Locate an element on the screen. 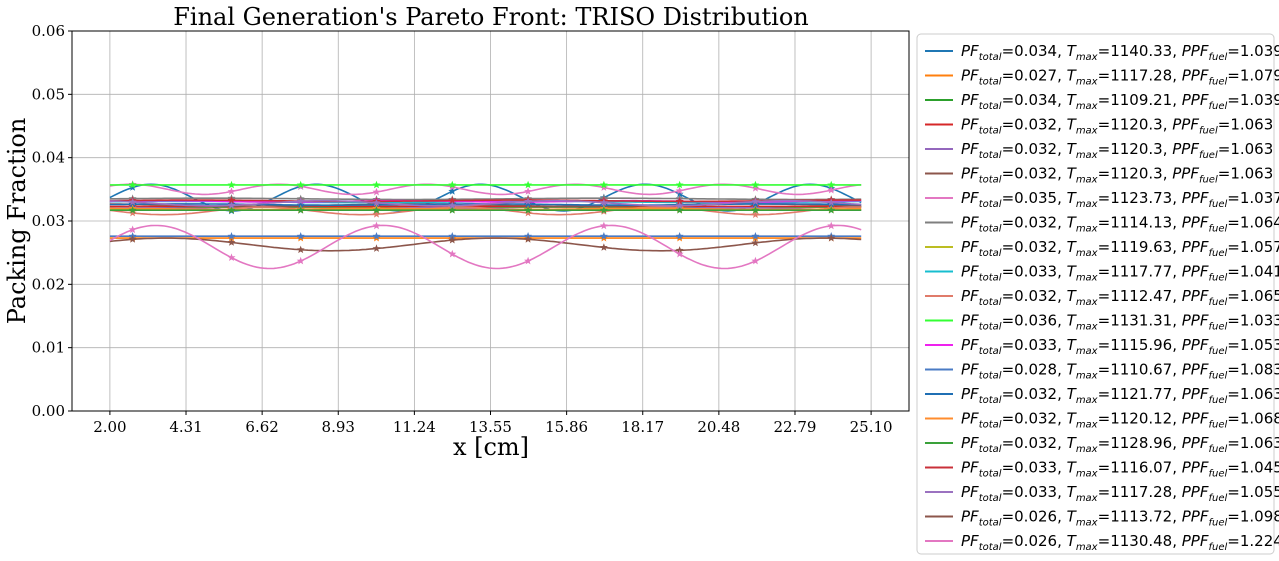  plot-area is located at coordinates (485, 225).